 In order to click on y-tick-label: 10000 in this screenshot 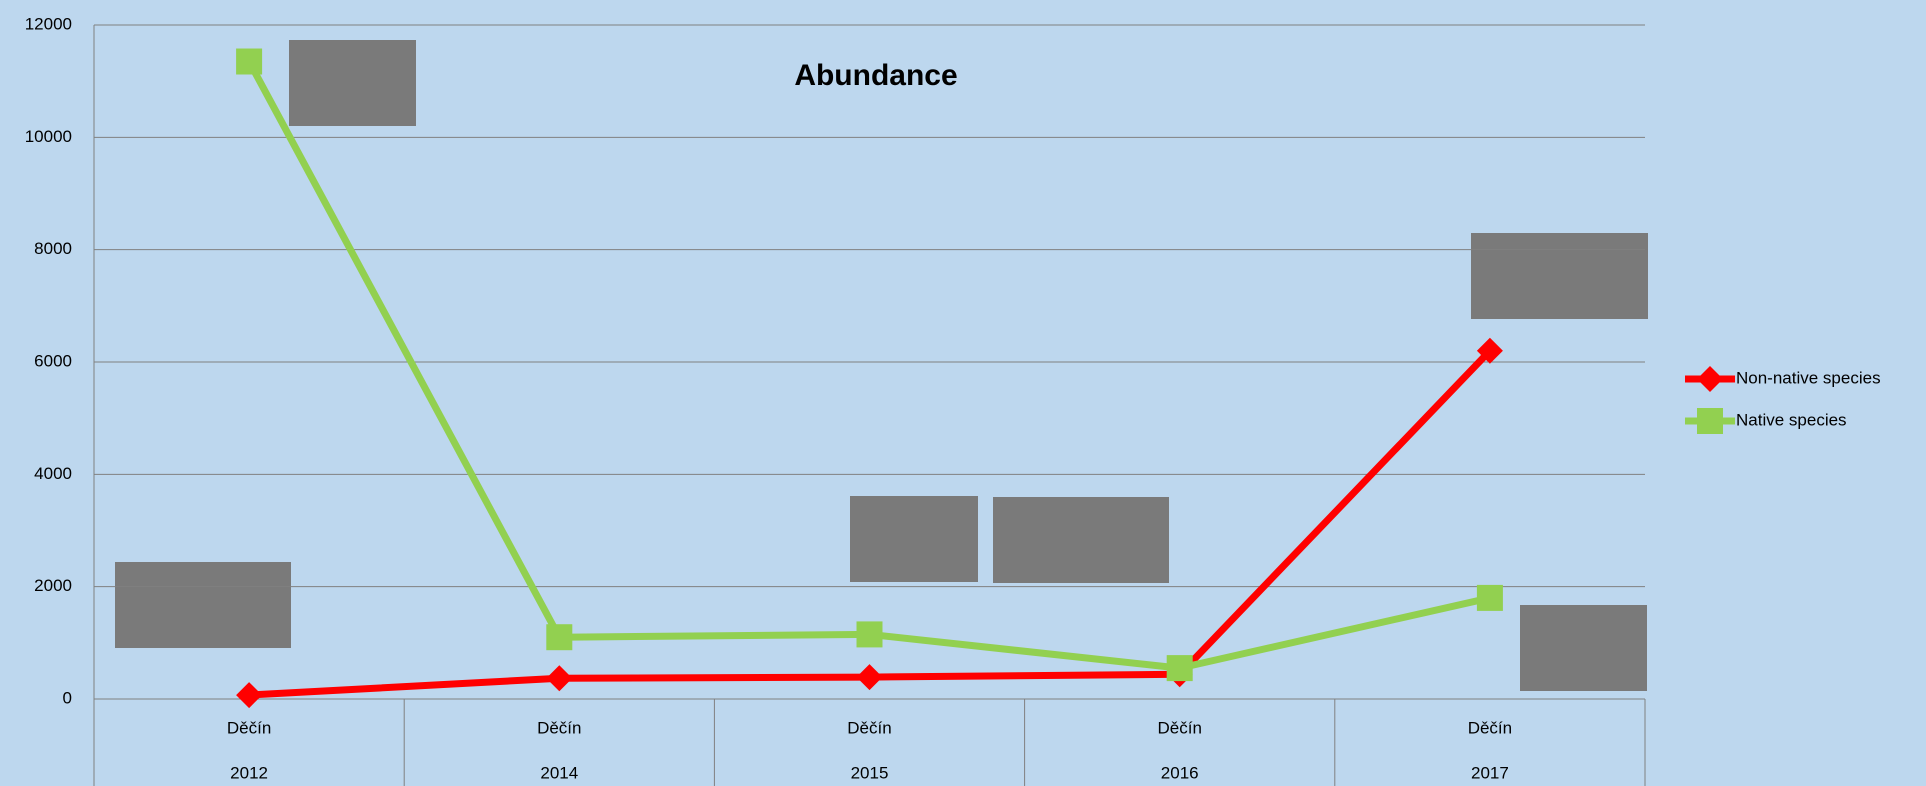, I will do `click(48, 136)`.